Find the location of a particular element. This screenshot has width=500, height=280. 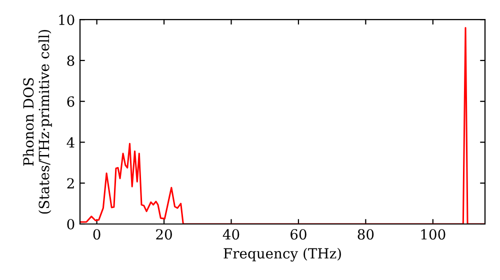

x-tick-label: 80 is located at coordinates (366, 234).